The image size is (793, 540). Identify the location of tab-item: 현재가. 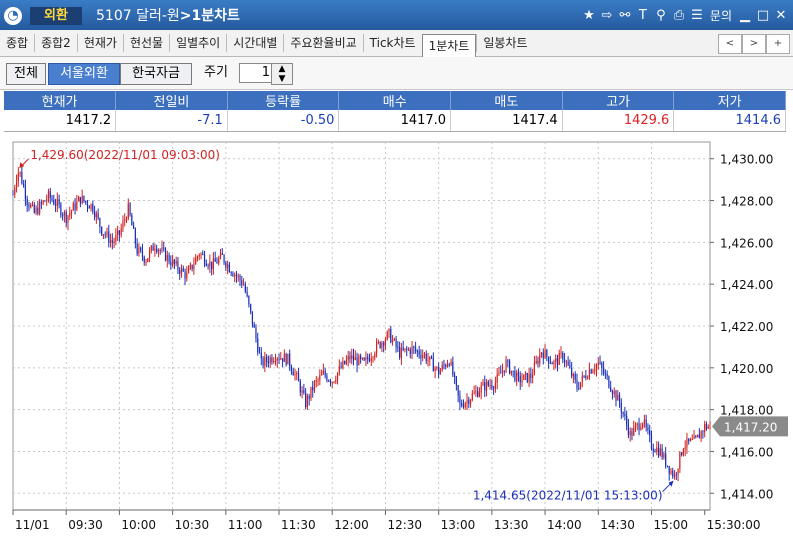
(99, 43).